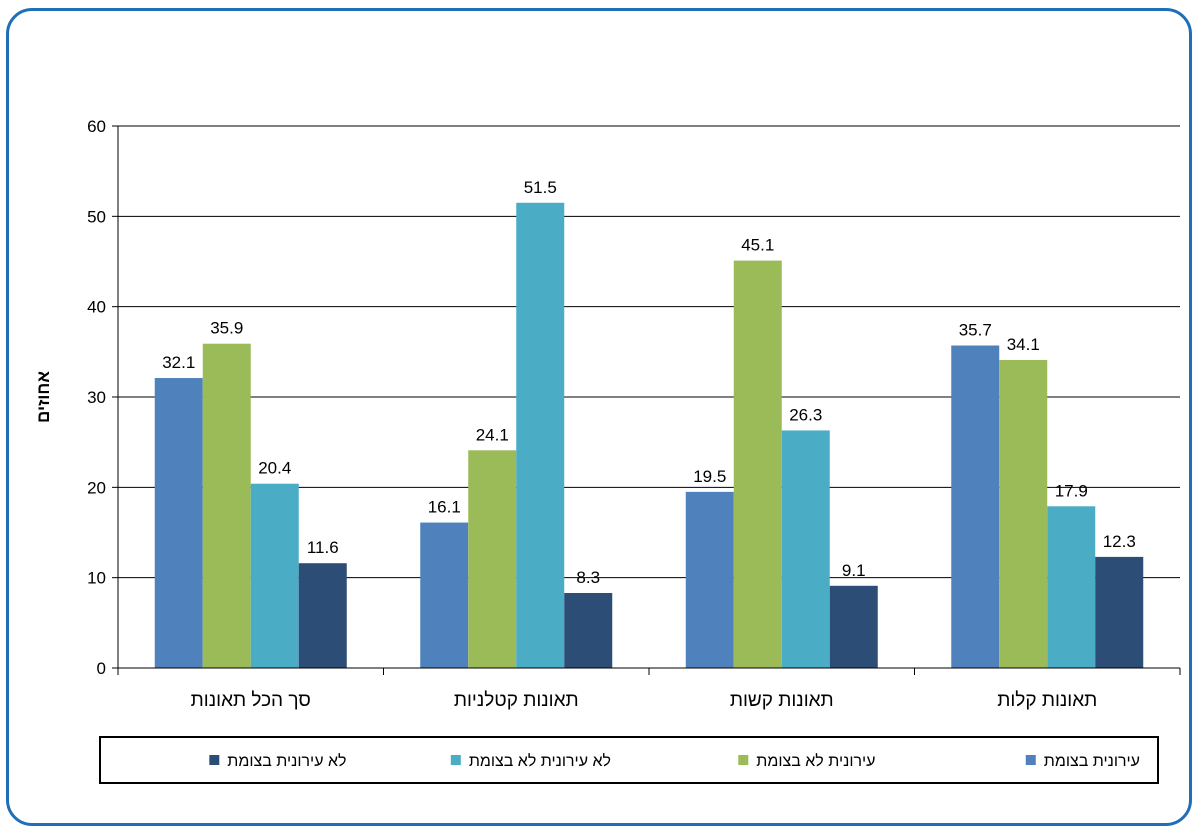  I want to click on y-tick-label: 50, so click(96, 216).